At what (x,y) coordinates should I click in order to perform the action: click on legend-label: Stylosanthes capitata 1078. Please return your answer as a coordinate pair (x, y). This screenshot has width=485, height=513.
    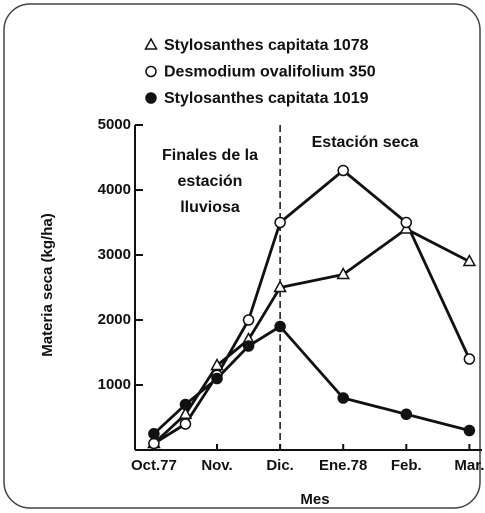
    Looking at the image, I should click on (266, 45).